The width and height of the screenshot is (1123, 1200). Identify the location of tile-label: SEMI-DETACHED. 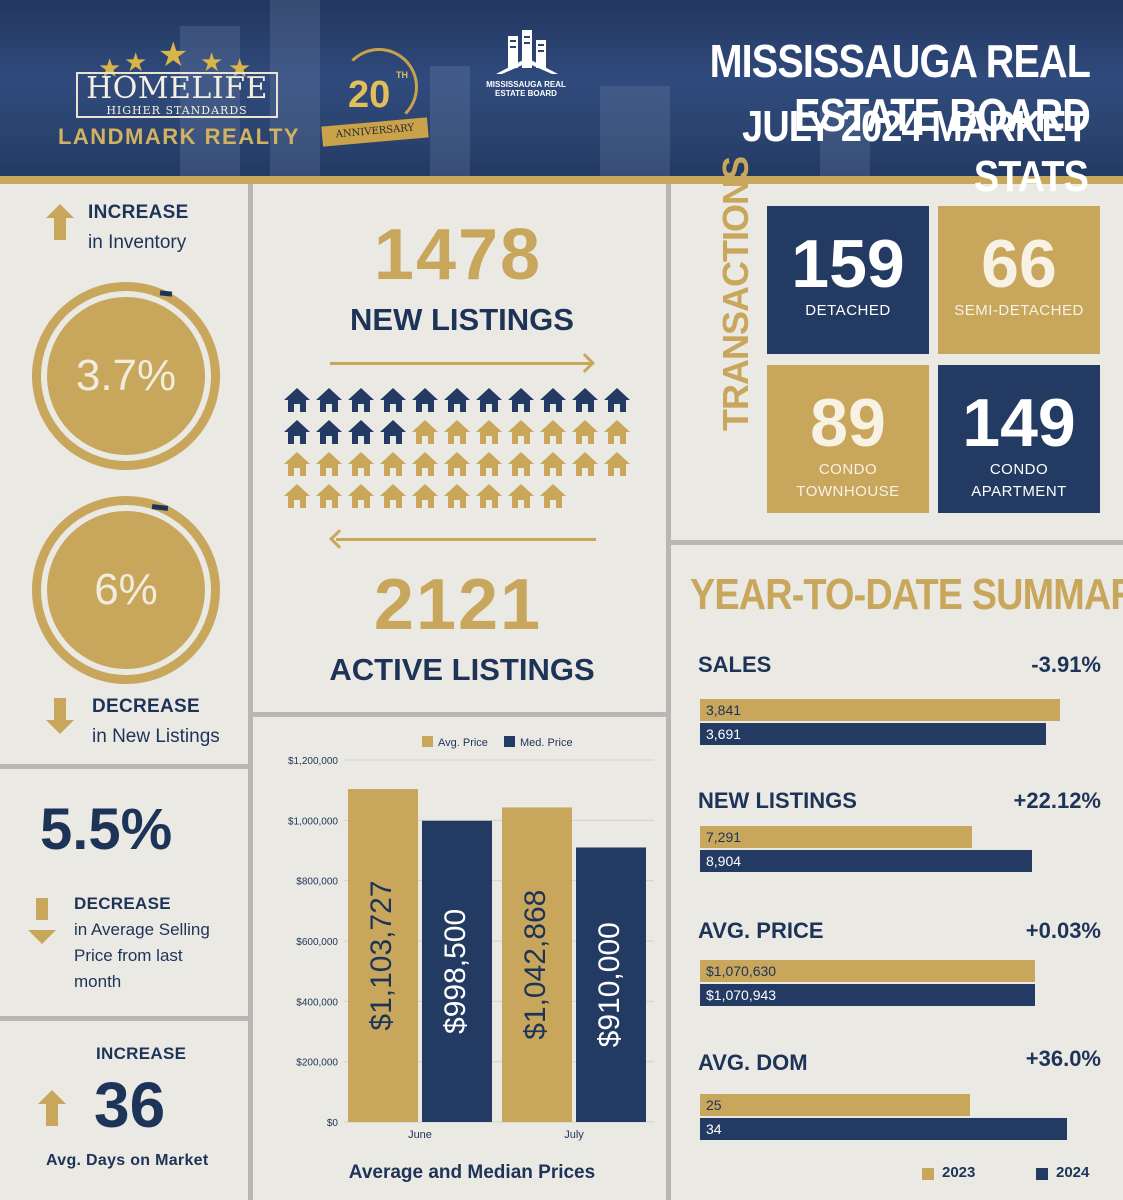
(1019, 310).